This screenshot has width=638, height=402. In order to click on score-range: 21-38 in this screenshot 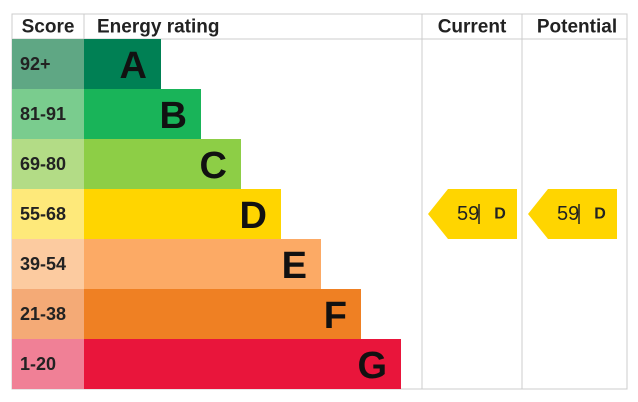, I will do `click(43, 314)`.